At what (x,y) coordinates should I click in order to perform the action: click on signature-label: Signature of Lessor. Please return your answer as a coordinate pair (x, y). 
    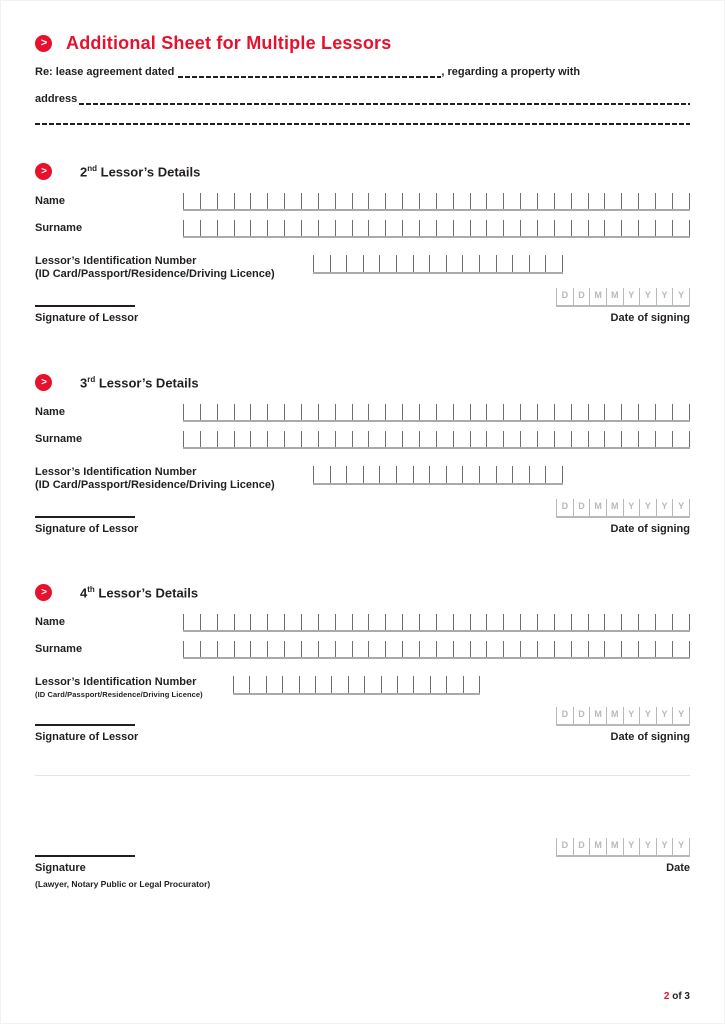
    Looking at the image, I should click on (87, 529).